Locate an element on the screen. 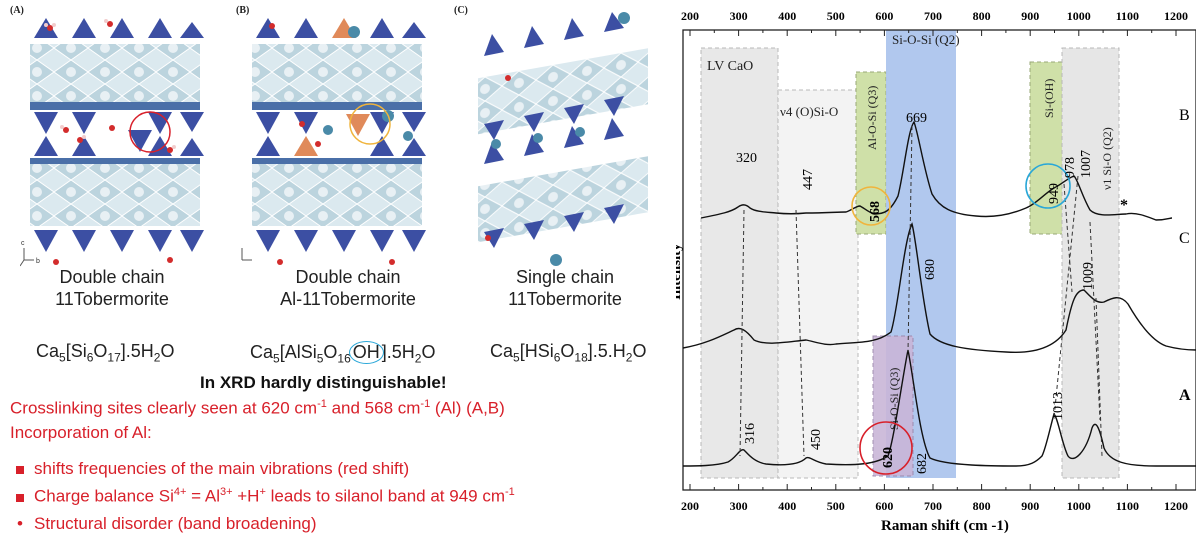 The image size is (1198, 539). peak-label-680: 680 is located at coordinates (930, 269).